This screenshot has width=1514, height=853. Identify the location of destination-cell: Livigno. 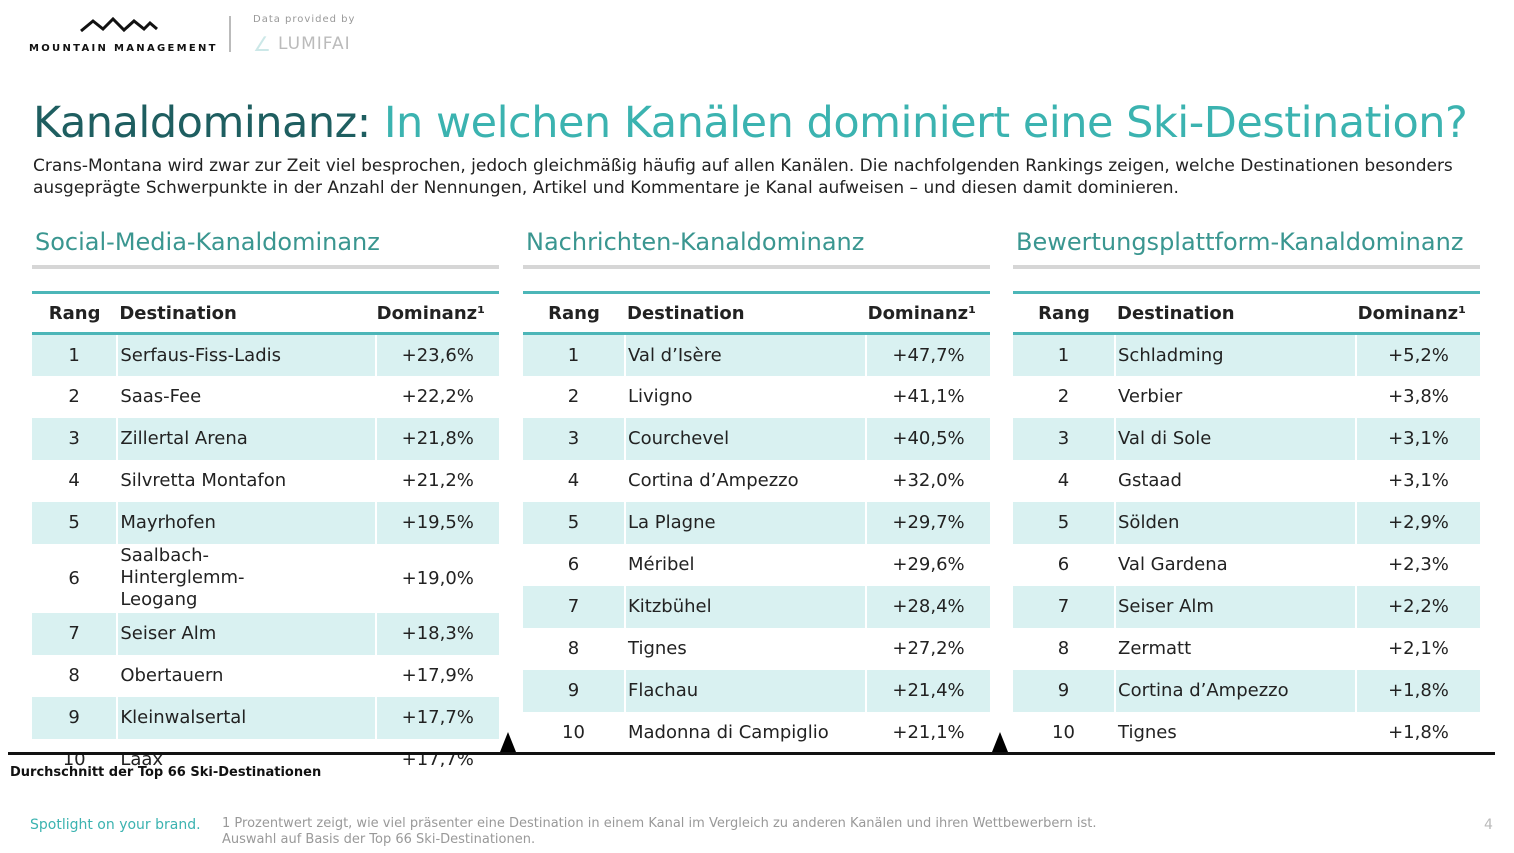
(745, 396).